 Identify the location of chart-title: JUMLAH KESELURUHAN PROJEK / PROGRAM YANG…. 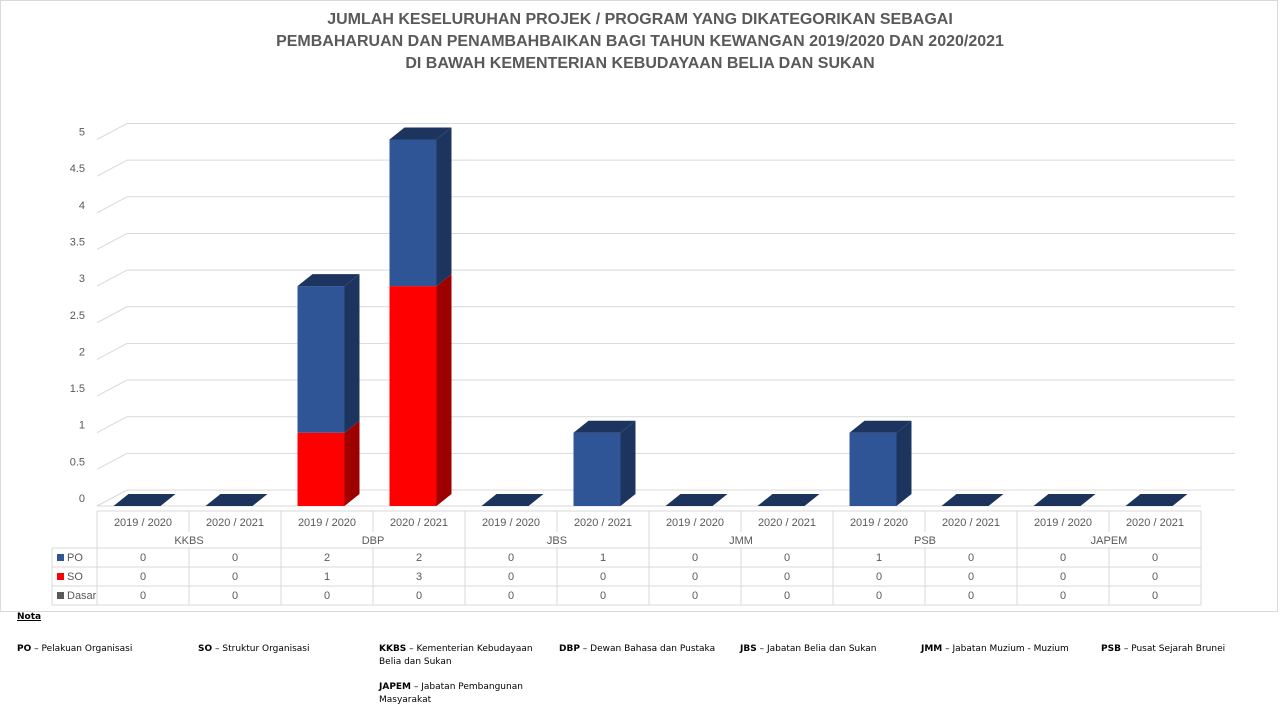
(640, 42).